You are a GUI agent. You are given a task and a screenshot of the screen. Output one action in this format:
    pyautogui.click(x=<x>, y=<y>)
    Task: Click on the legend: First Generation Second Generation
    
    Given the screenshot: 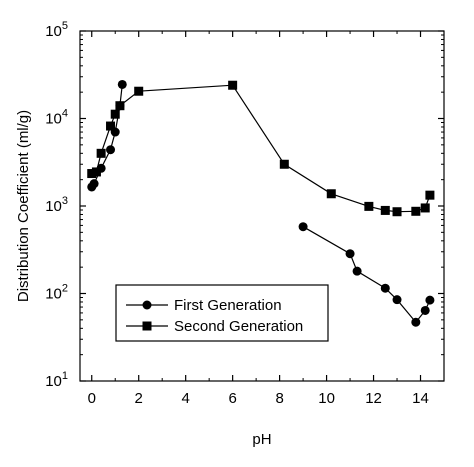 What is the action you would take?
    pyautogui.click(x=222, y=313)
    